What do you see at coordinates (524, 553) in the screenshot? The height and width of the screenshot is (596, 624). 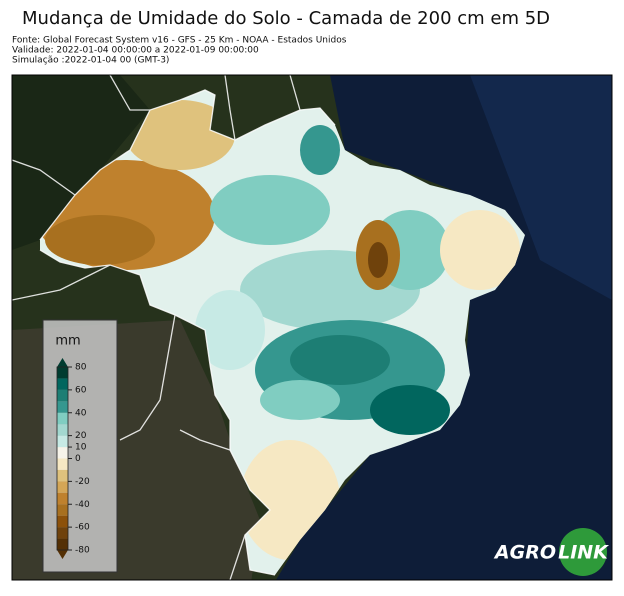 I see `logo-left: AGRO` at bounding box center [524, 553].